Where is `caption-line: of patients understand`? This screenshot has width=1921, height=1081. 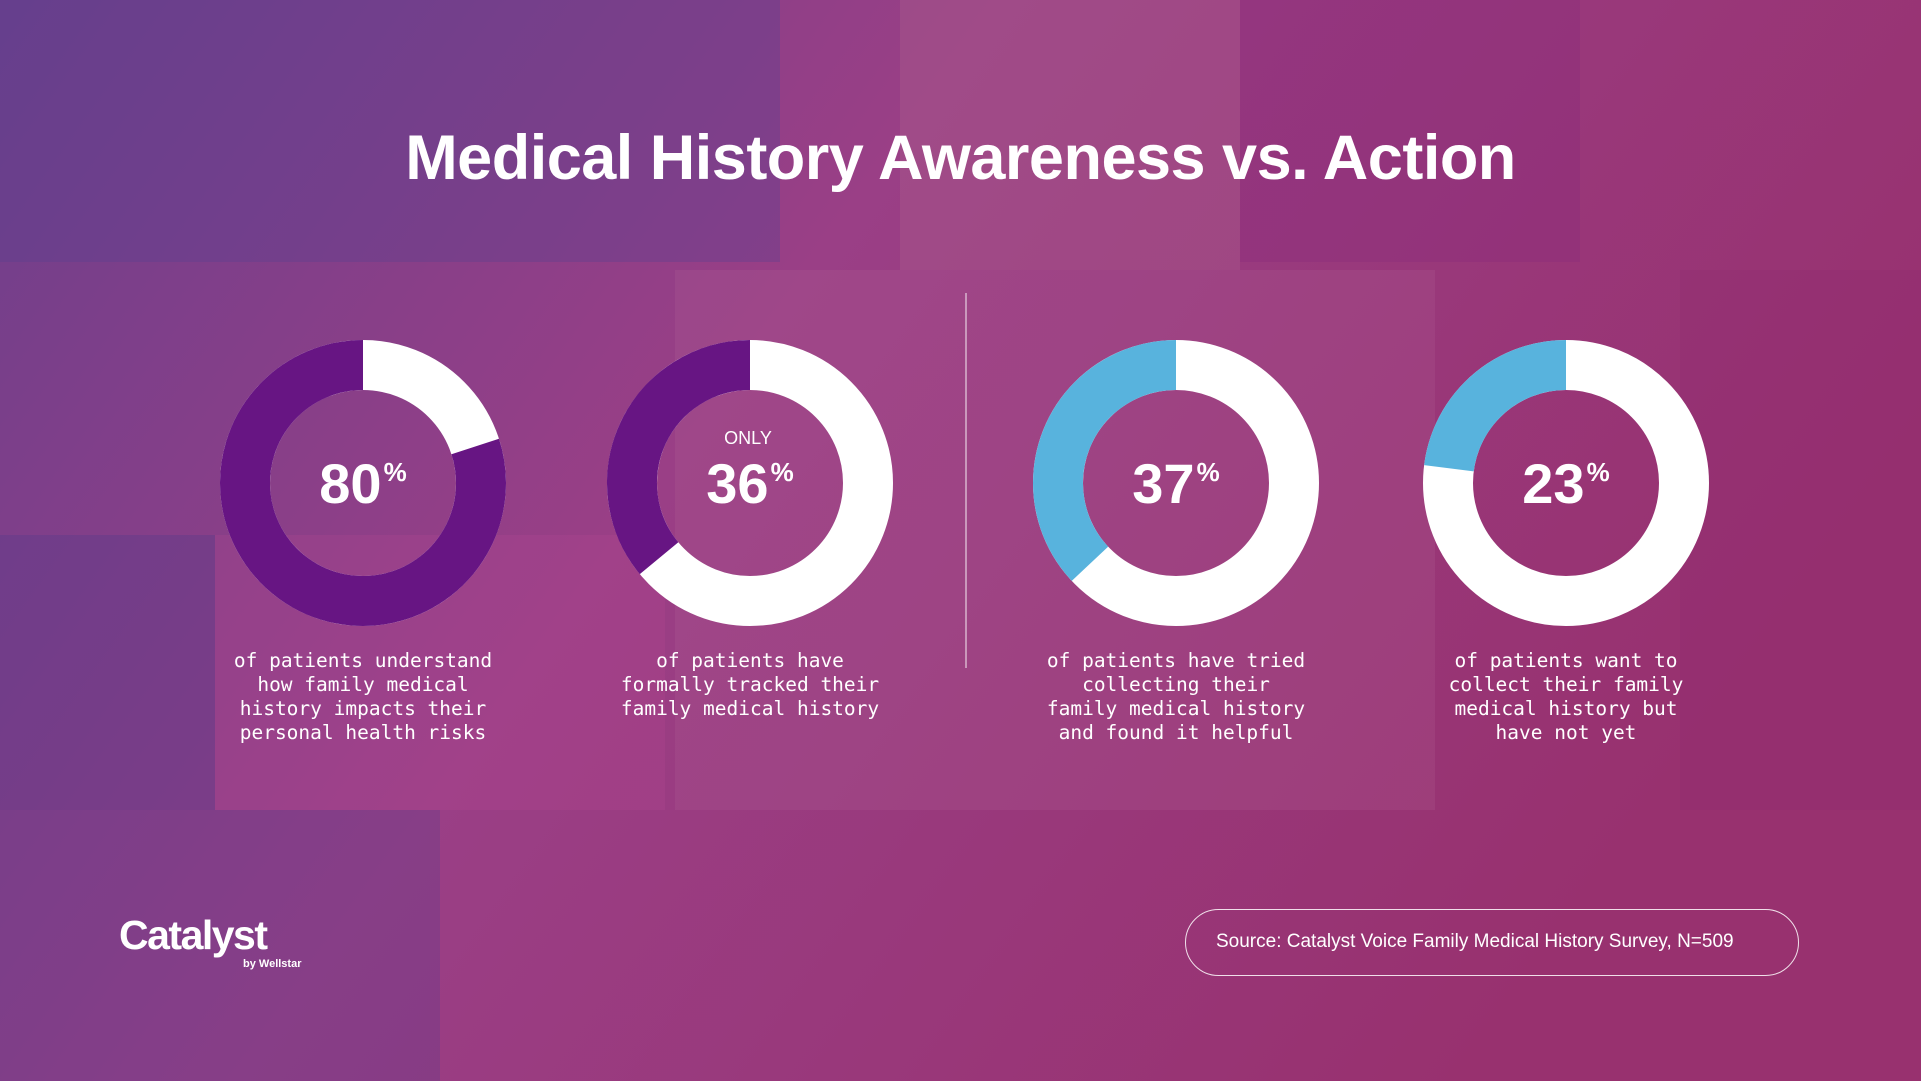 caption-line: of patients understand is located at coordinates (363, 660).